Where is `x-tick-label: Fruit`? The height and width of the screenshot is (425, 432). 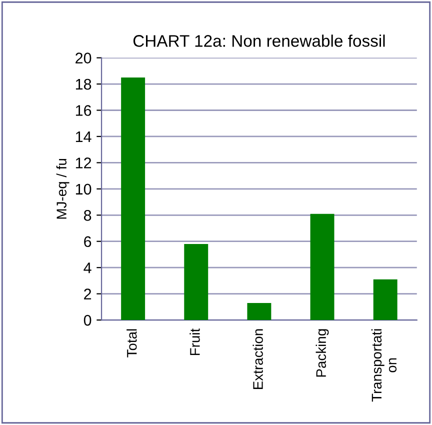 x-tick-label: Fruit is located at coordinates (195, 341).